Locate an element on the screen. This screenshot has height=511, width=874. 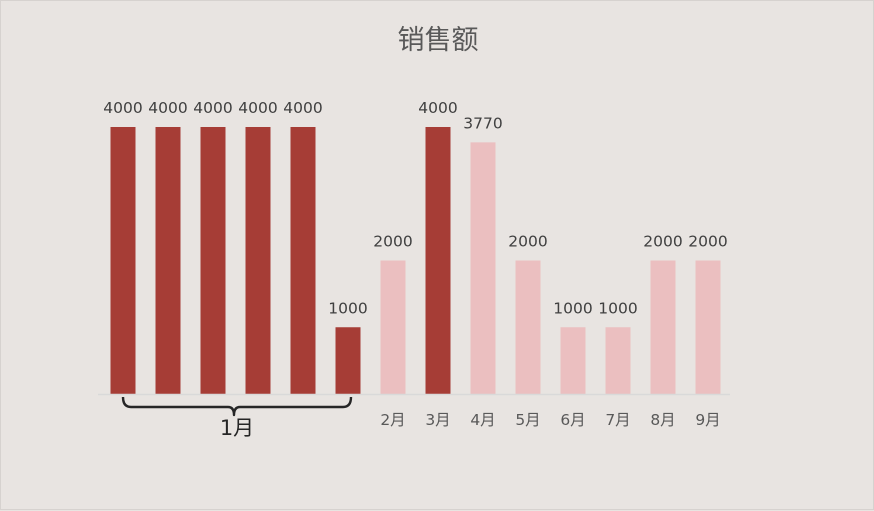
x-tick-label: 6月 is located at coordinates (572, 420).